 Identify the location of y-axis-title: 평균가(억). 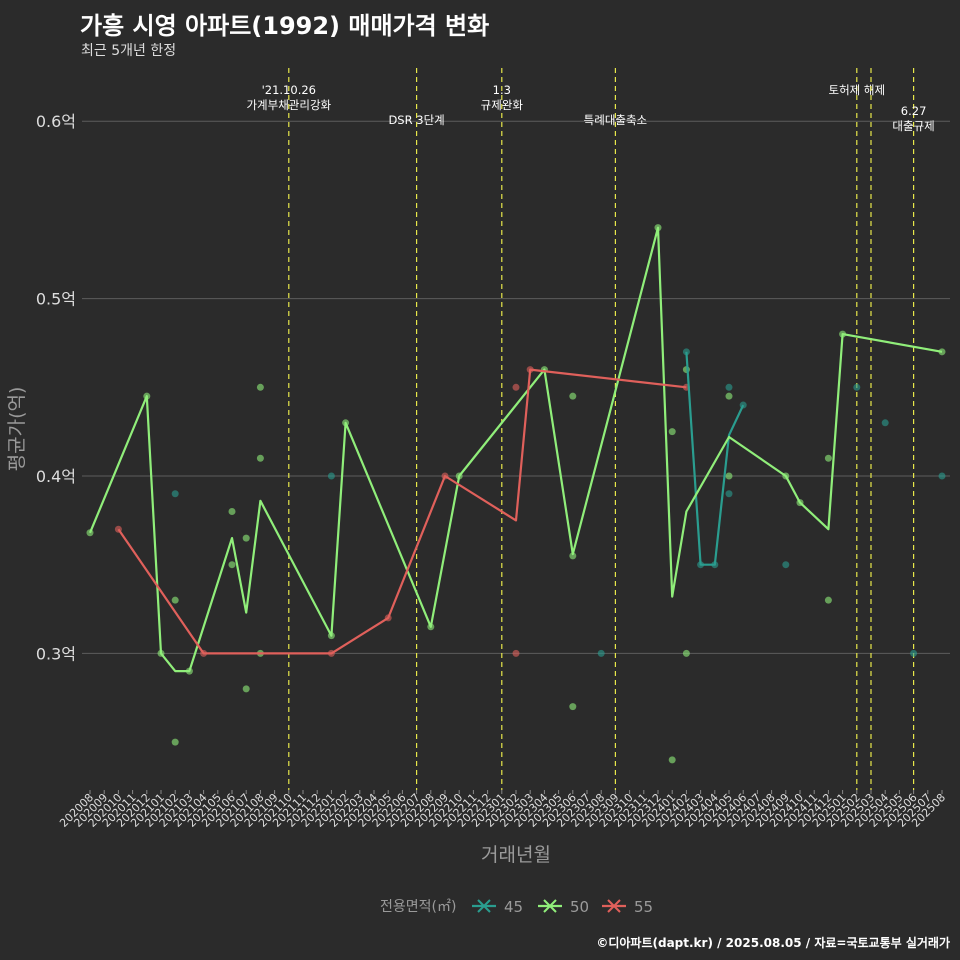
(17, 429).